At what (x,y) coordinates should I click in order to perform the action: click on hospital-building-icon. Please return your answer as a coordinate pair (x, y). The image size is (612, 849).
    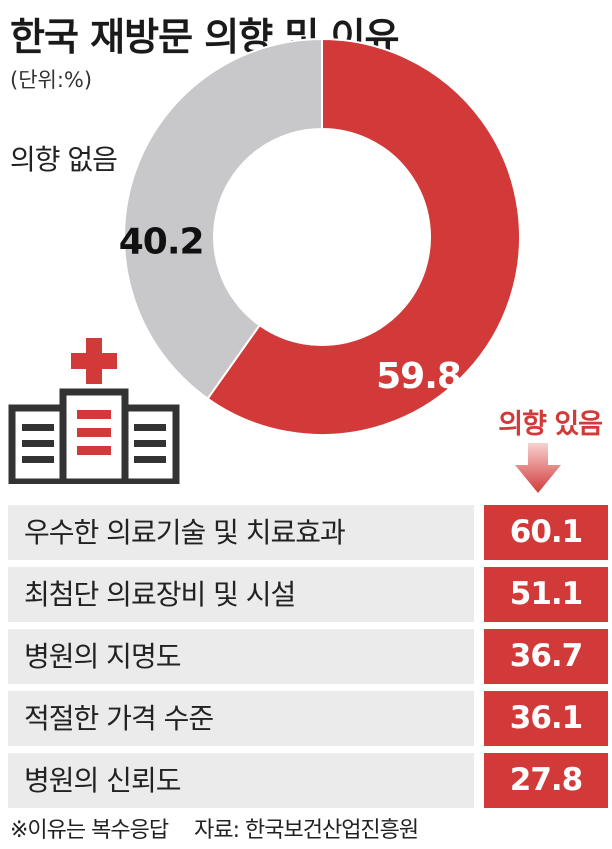
    Looking at the image, I should click on (94, 411).